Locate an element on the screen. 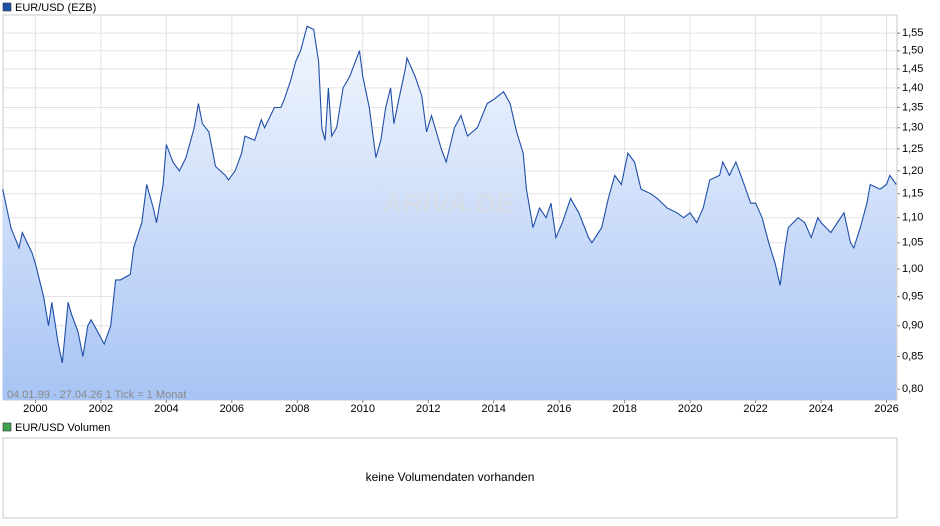 The width and height of the screenshot is (940, 526). y-tick-label: 1,25 is located at coordinates (912, 149).